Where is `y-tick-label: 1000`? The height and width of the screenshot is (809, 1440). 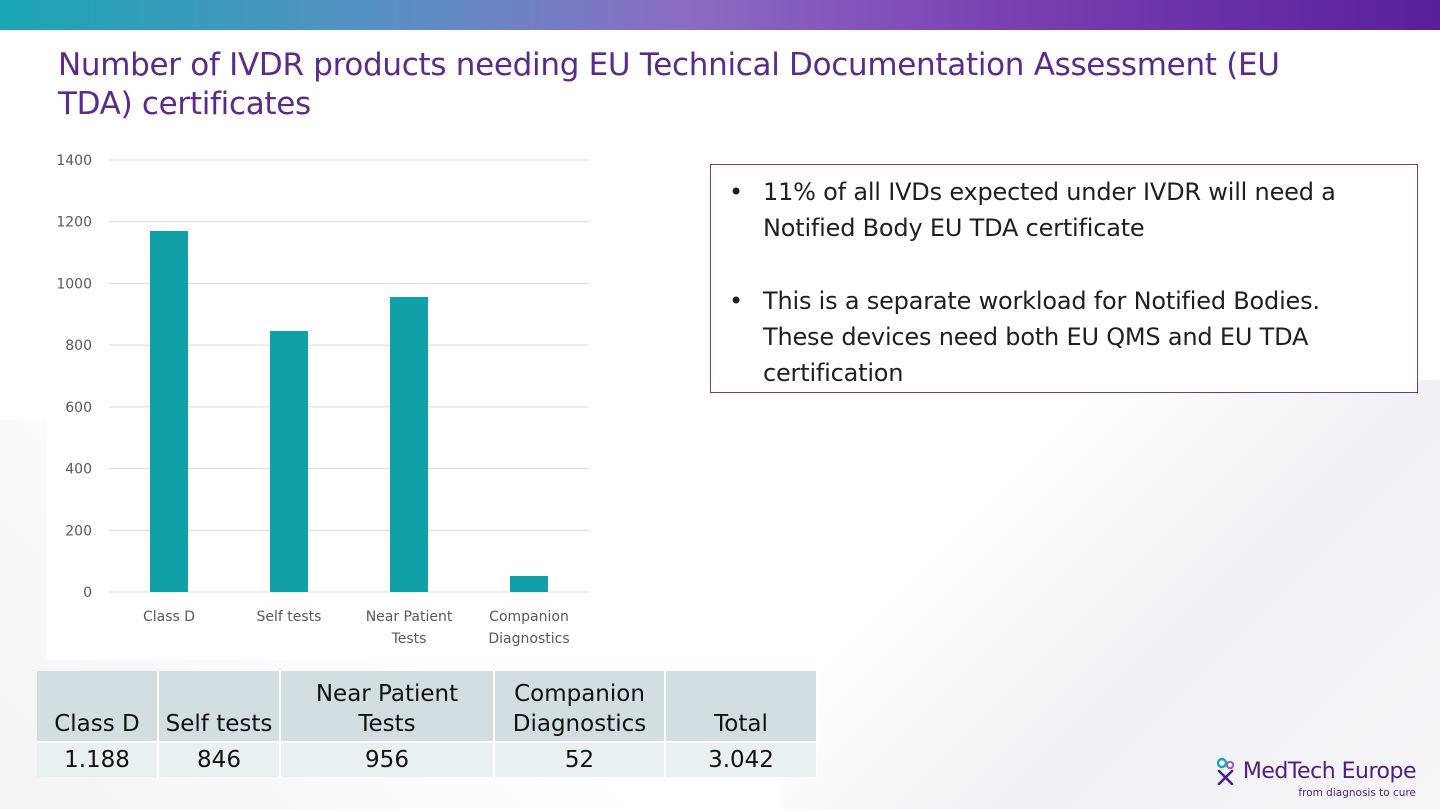
y-tick-label: 1000 is located at coordinates (74, 284).